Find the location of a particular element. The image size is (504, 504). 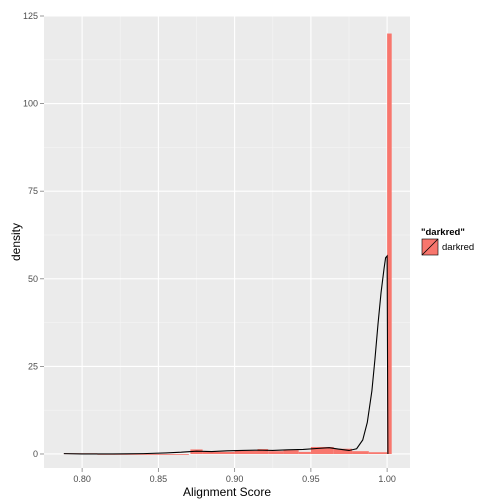

x-tick-label: 0.95 is located at coordinates (311, 479).